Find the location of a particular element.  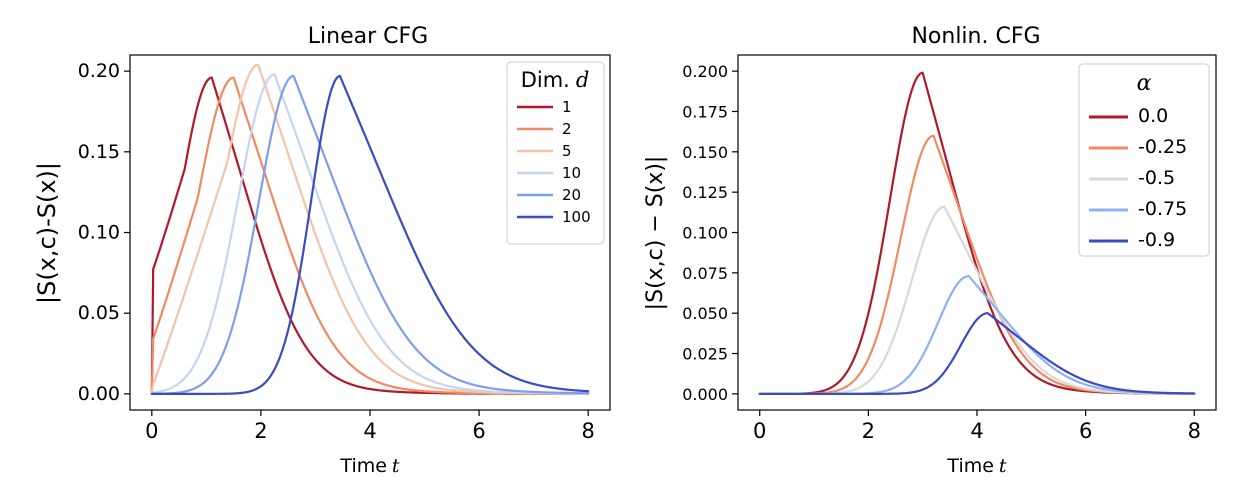

left-xtick-label: 8 is located at coordinates (587, 431).